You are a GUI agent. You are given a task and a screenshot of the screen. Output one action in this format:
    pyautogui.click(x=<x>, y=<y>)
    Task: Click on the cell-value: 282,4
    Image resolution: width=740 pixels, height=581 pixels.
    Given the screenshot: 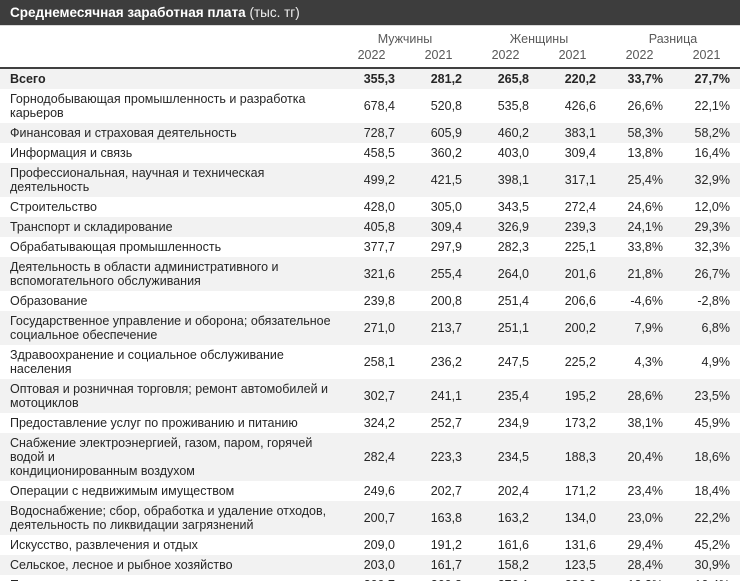 What is the action you would take?
    pyautogui.click(x=371, y=457)
    